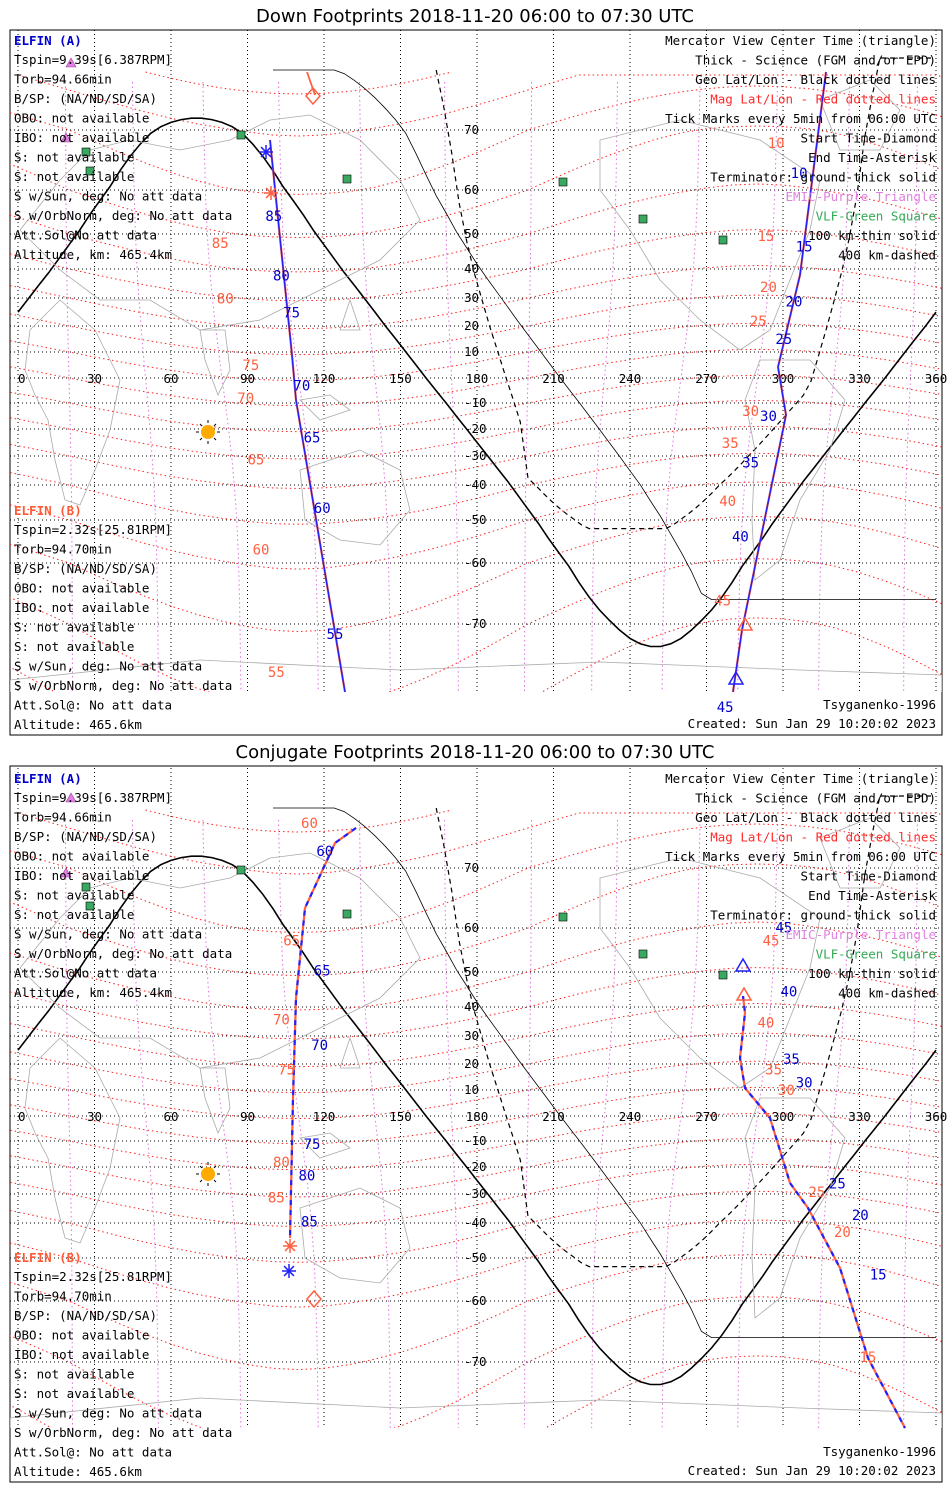 The height and width of the screenshot is (1500, 950). Describe the element at coordinates (81, 856) in the screenshot. I see `elfin-a-info-line: OBO: not available` at that location.